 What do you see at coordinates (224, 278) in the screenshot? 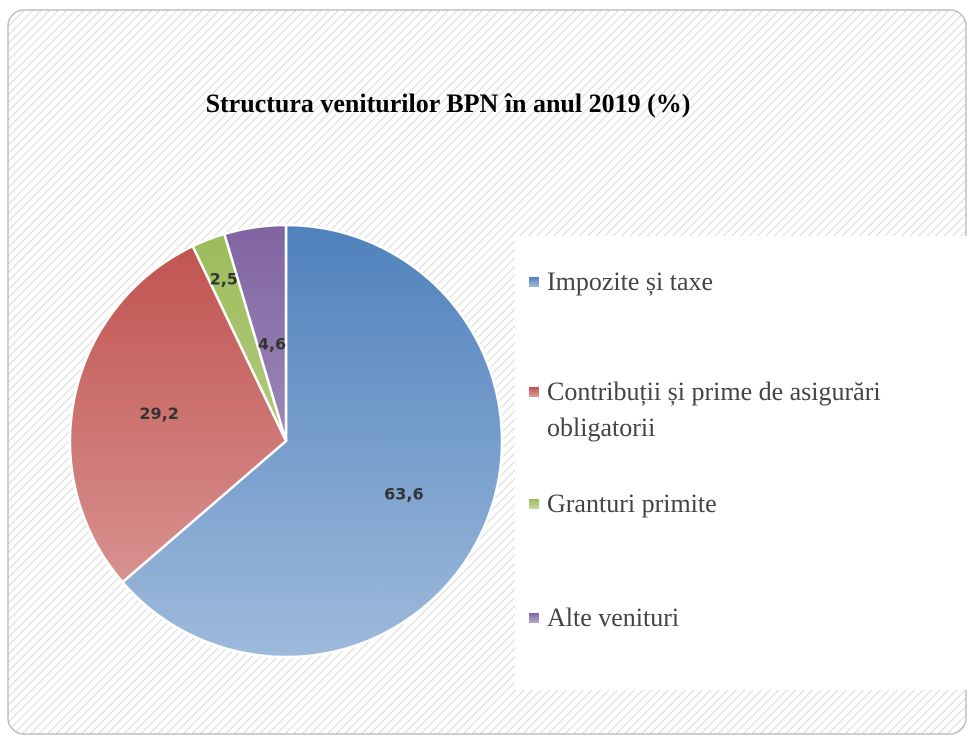
I see `data-label: 2,5` at bounding box center [224, 278].